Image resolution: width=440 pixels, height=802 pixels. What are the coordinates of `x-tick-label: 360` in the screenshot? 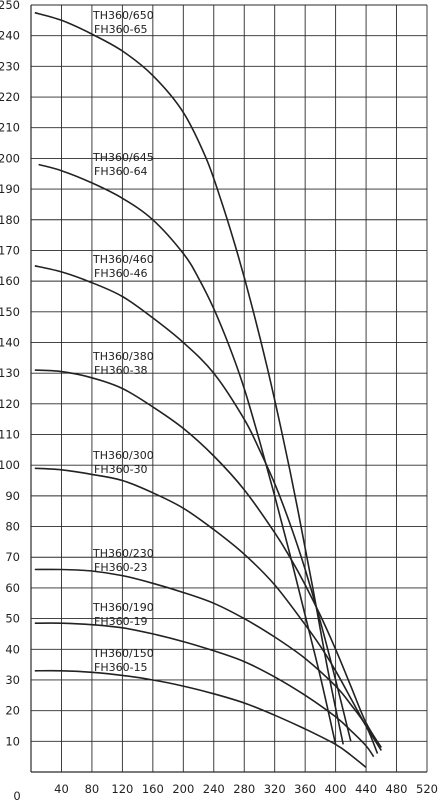 It's located at (305, 789).